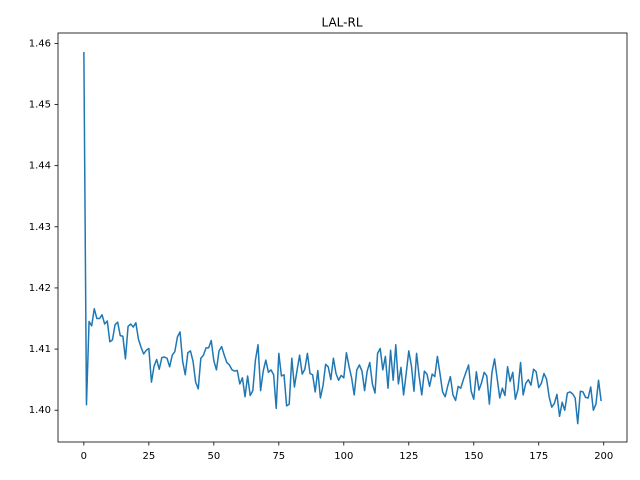 This screenshot has height=480, width=640. I want to click on y-tick-label: 1.42, so click(40, 288).